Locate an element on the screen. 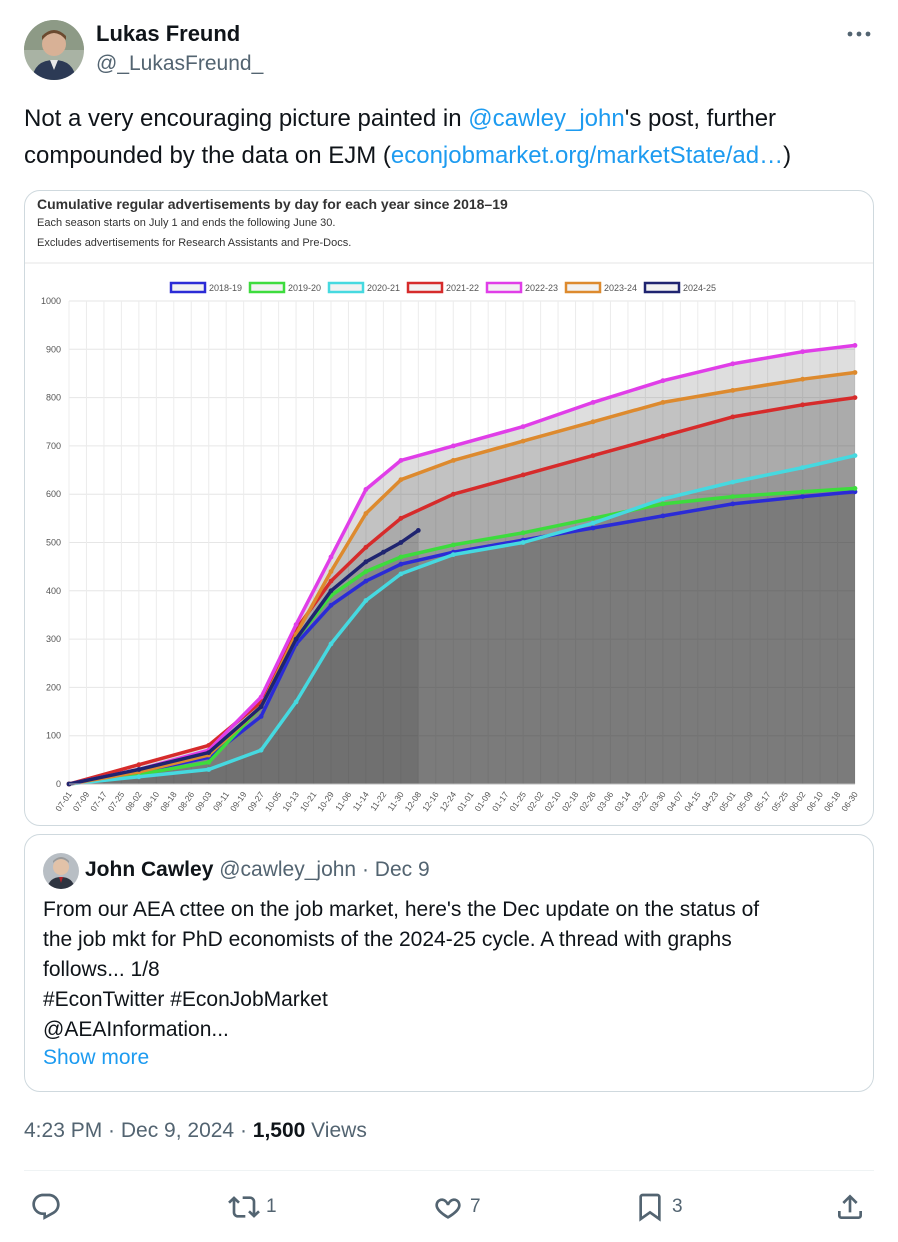  reply-button is located at coordinates (49, 1207).